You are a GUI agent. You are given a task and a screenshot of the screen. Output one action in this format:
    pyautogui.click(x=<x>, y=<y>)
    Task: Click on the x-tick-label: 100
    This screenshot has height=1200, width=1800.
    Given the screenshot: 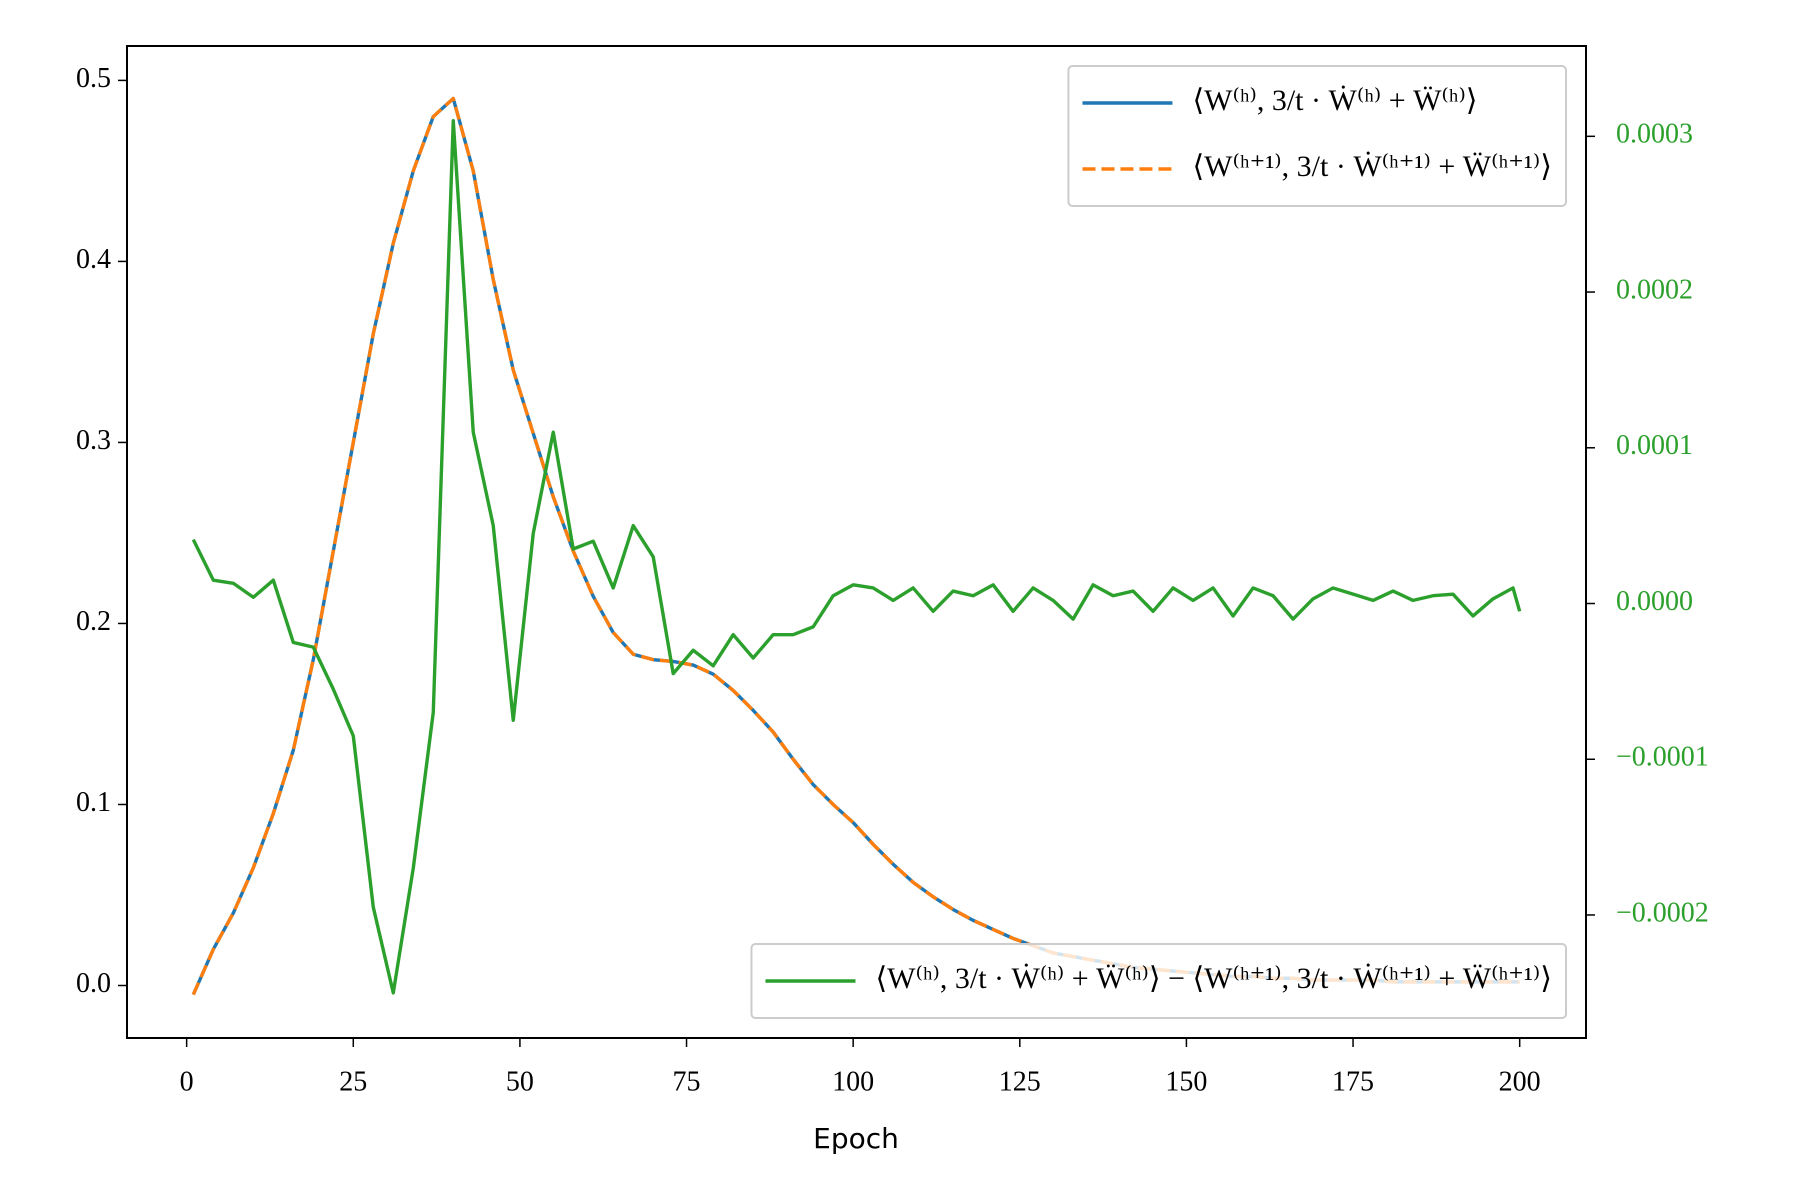 What is the action you would take?
    pyautogui.click(x=853, y=1081)
    